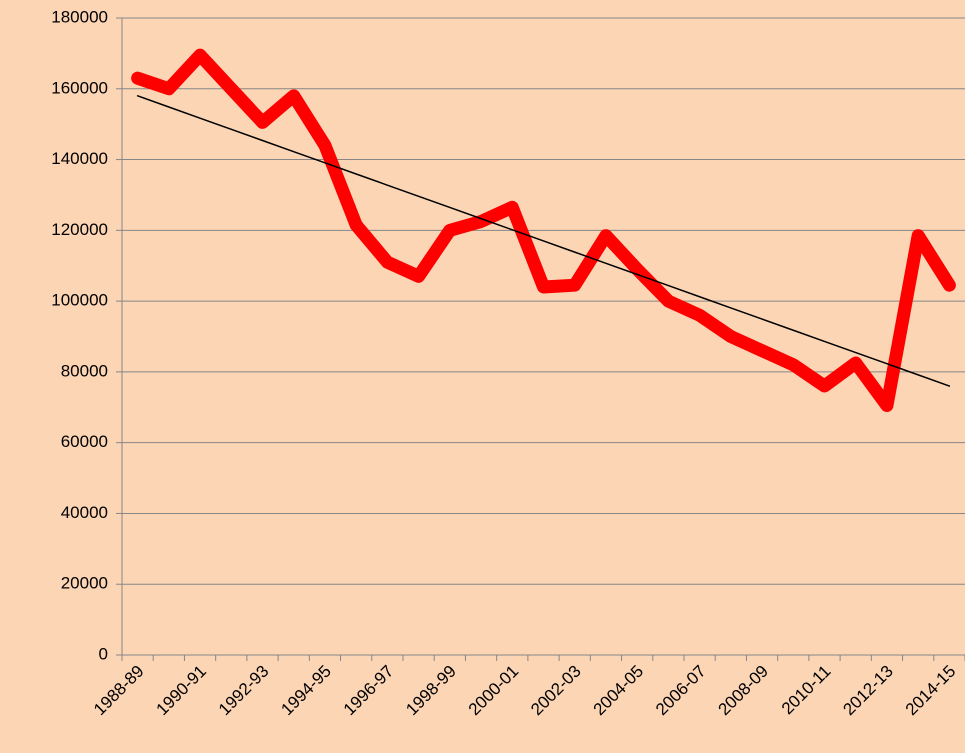 The width and height of the screenshot is (965, 753). I want to click on y-tick-label: 20000, so click(84, 583).